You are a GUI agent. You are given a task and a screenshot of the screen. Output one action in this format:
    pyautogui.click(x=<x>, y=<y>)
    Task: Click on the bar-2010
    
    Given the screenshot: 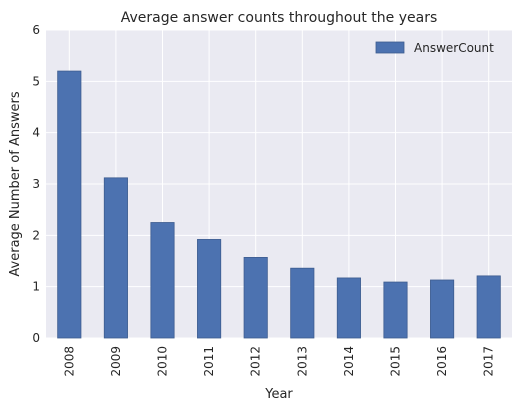 What is the action you would take?
    pyautogui.click(x=162, y=281)
    